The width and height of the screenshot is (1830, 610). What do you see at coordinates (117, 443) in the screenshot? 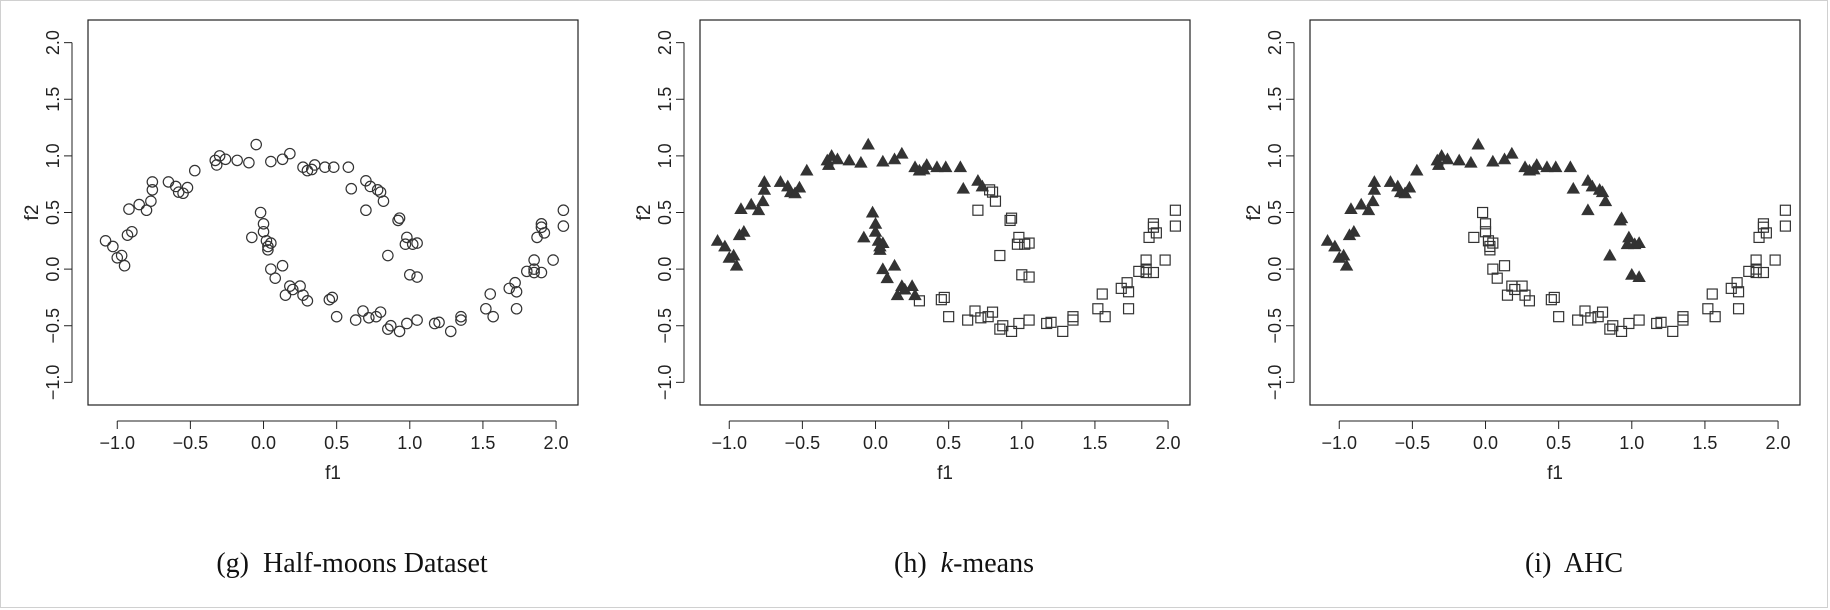
I see `x-tick-label: −1.0` at bounding box center [117, 443].